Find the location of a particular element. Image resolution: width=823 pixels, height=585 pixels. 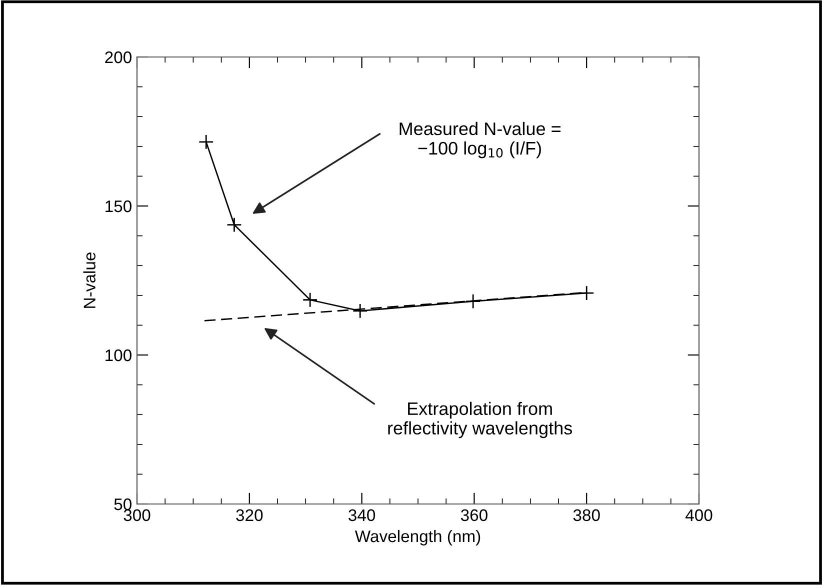

y-tick-label: 50 is located at coordinates (123, 504).